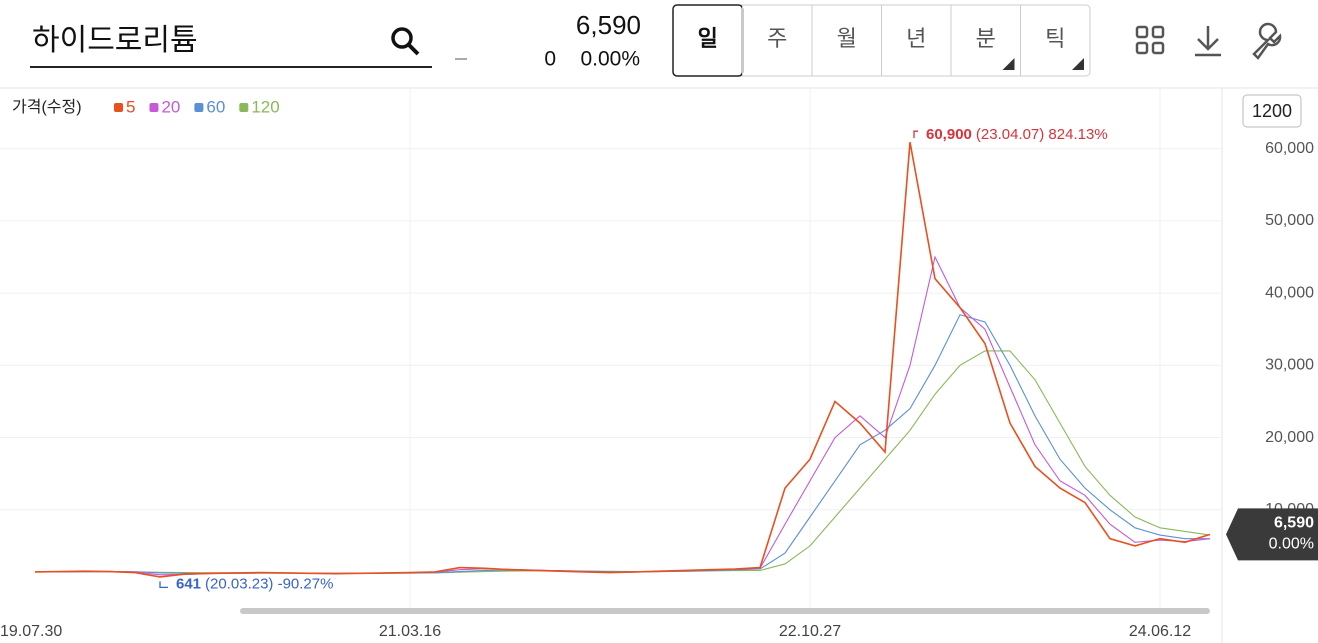 The width and height of the screenshot is (1318, 643). Describe the element at coordinates (1291, 544) in the screenshot. I see `price-tag-pct: 0.00%` at that location.